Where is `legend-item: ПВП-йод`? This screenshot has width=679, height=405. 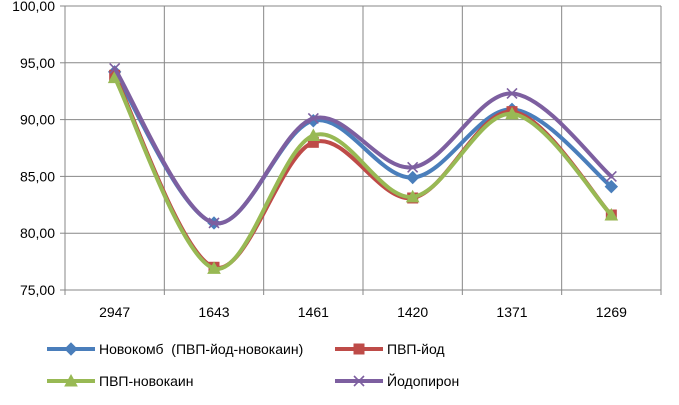 legend-item: ПВП-йод is located at coordinates (390, 349).